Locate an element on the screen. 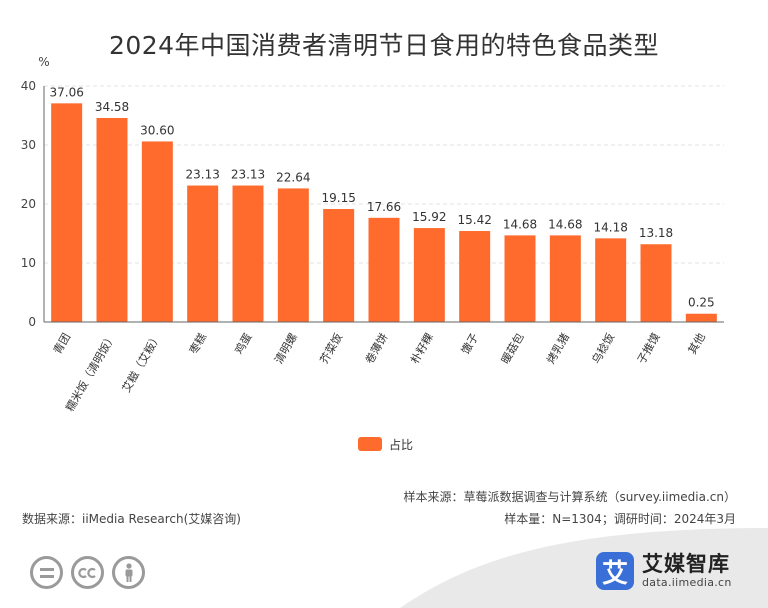 The width and height of the screenshot is (768, 608). data-label: 0.25 is located at coordinates (701, 303).